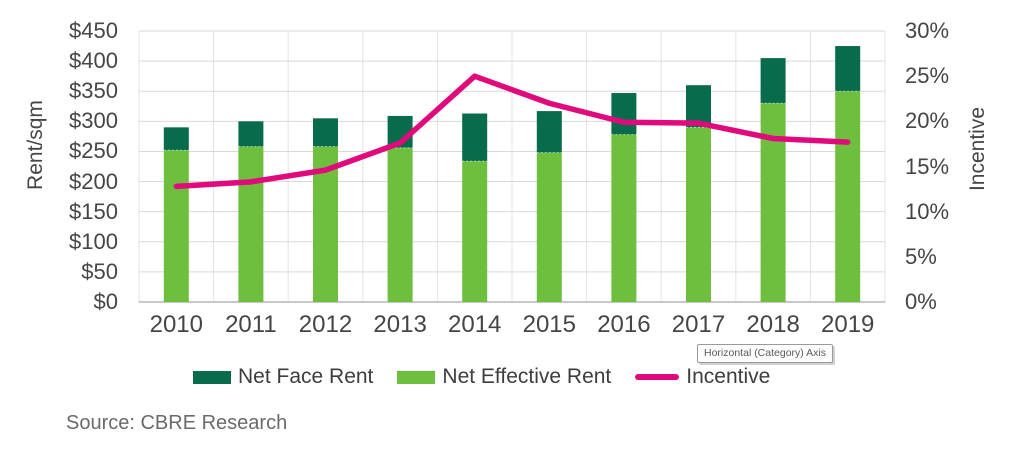 Image resolution: width=1024 pixels, height=451 pixels. What do you see at coordinates (977, 149) in the screenshot?
I see `right-axis-title: Incentive` at bounding box center [977, 149].